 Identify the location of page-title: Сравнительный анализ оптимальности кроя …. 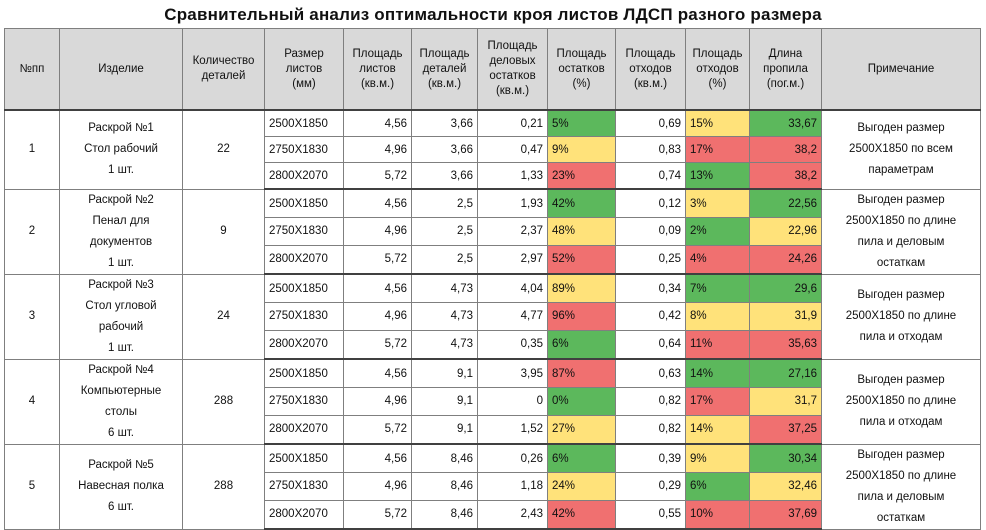
(493, 14).